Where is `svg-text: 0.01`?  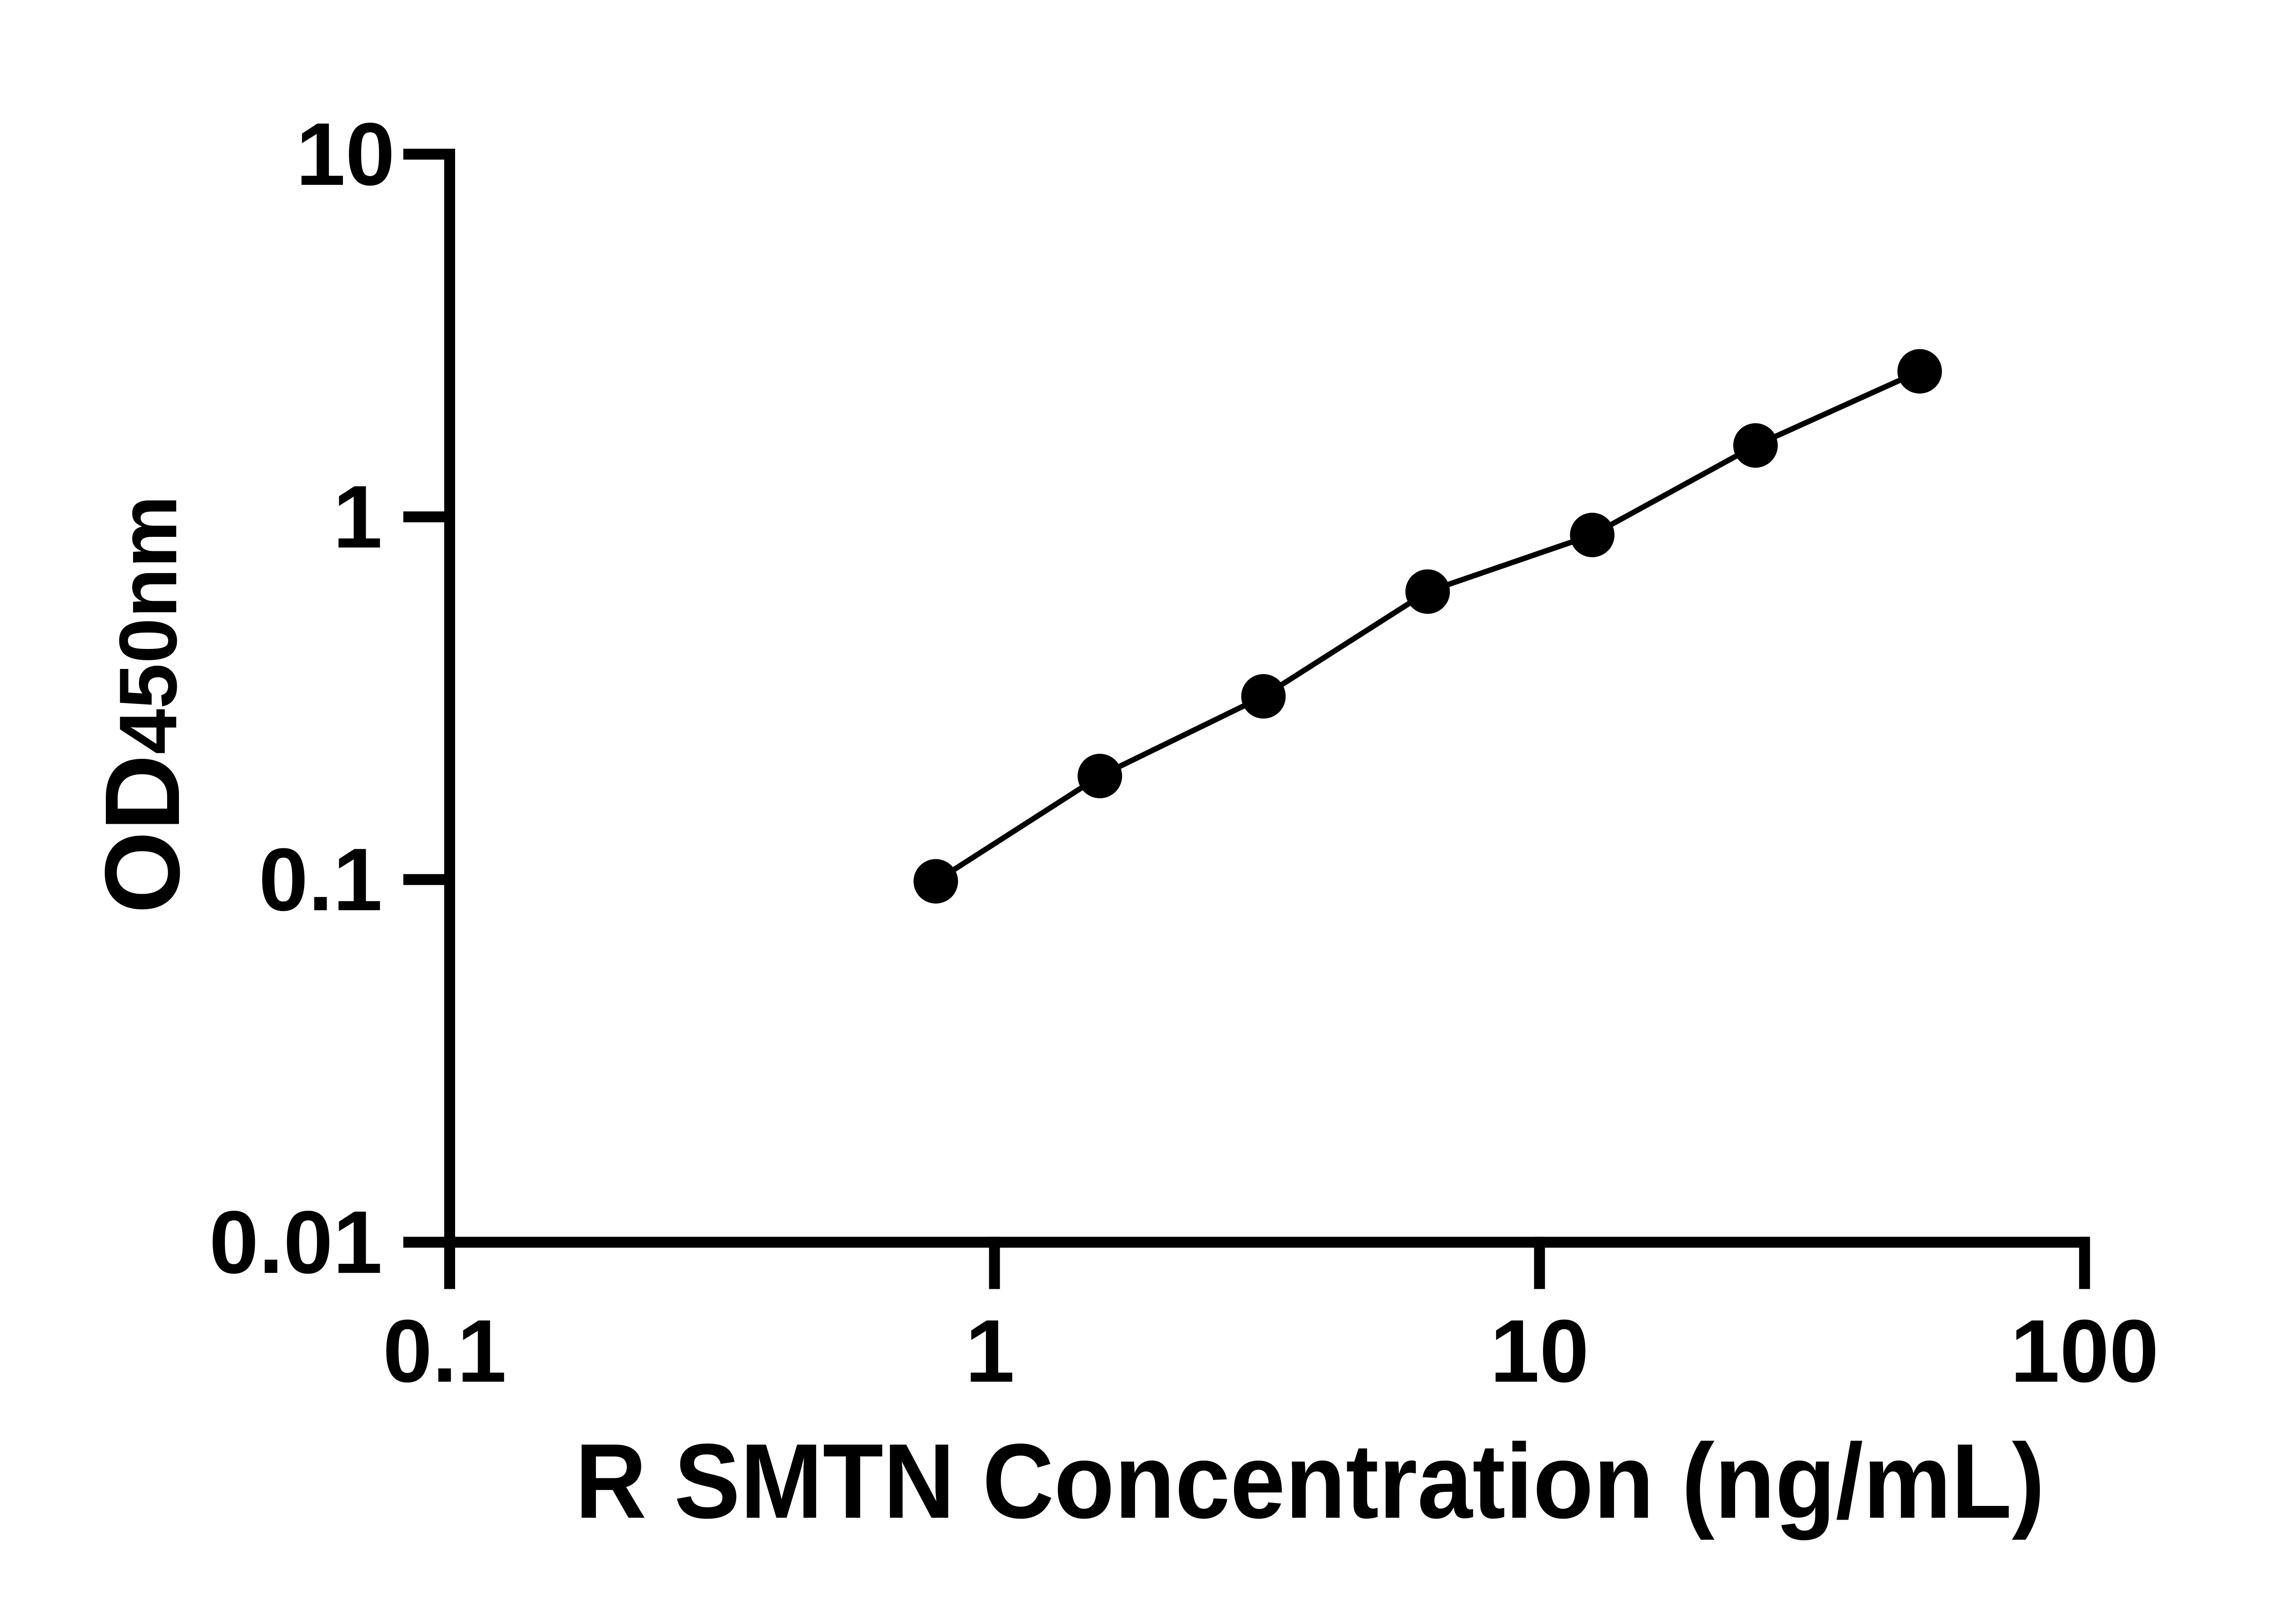
svg-text: 0.01 is located at coordinates (295, 1242).